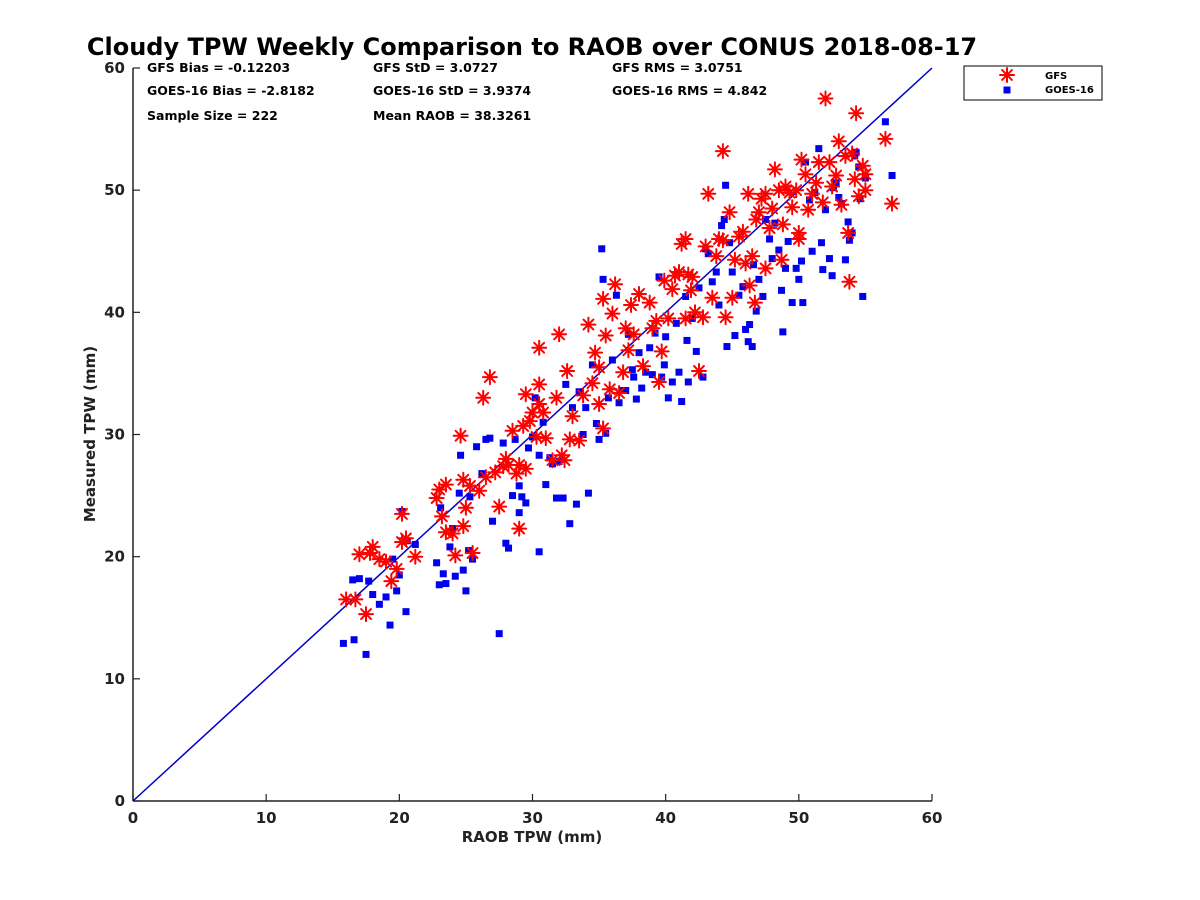 This screenshot has width=1200, height=900. Describe the element at coordinates (435, 67) in the screenshot. I see `gfs-std-text: GFS StD = 3.0727` at that location.